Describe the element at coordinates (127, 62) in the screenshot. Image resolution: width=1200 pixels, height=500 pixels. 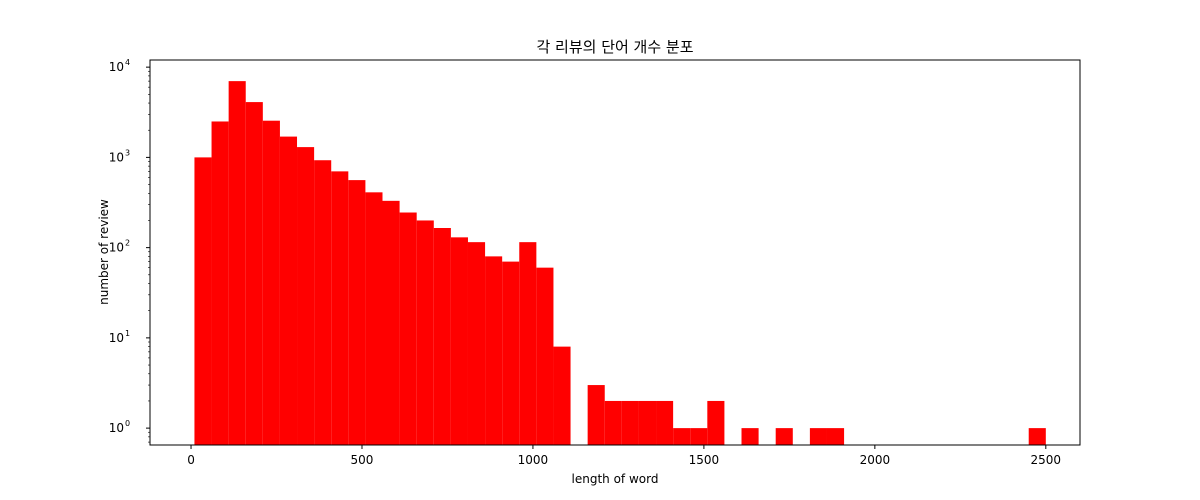
I see `y-tick-exponent: 4` at that location.